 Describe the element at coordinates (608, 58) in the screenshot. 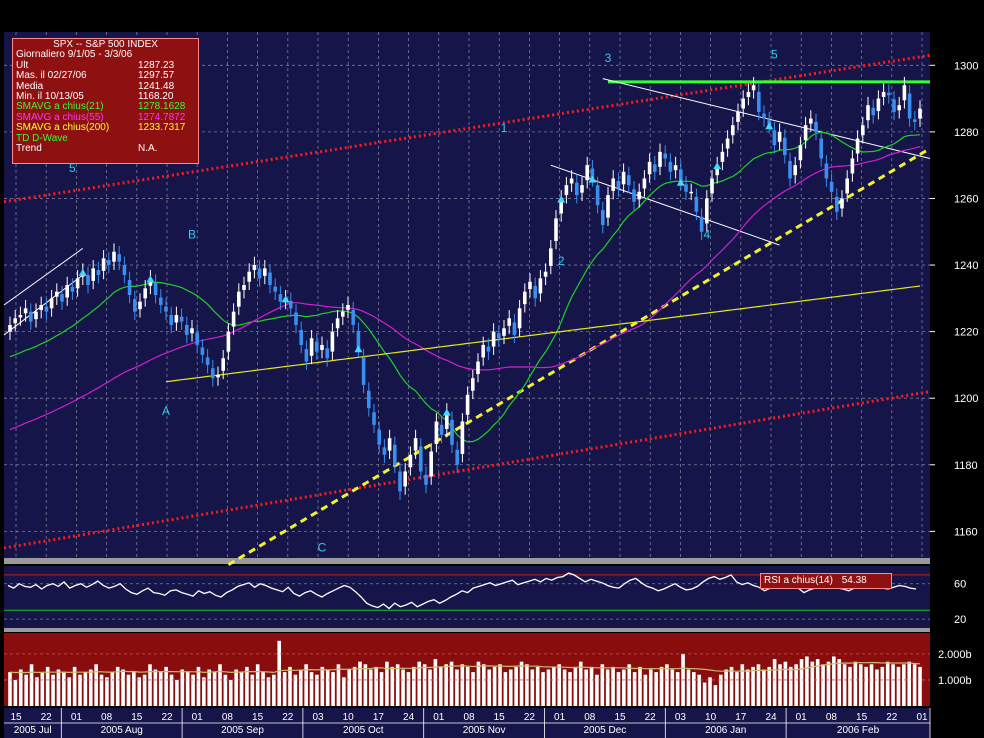

I see `wave-label: 3` at that location.